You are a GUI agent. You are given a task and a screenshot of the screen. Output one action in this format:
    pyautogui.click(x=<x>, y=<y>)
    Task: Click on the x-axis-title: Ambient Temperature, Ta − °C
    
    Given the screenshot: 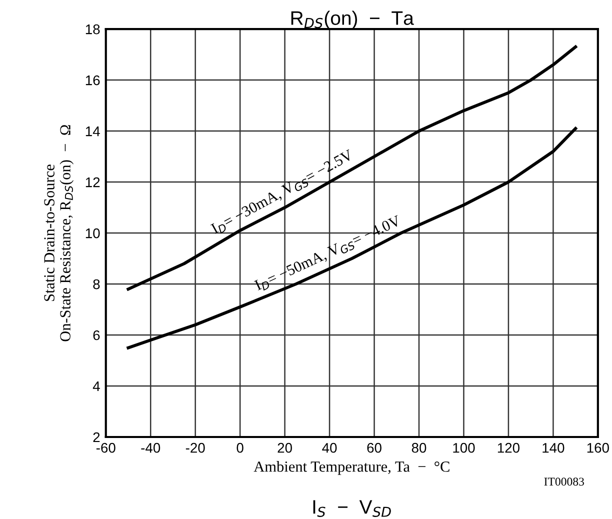 What is the action you would take?
    pyautogui.click(x=352, y=468)
    